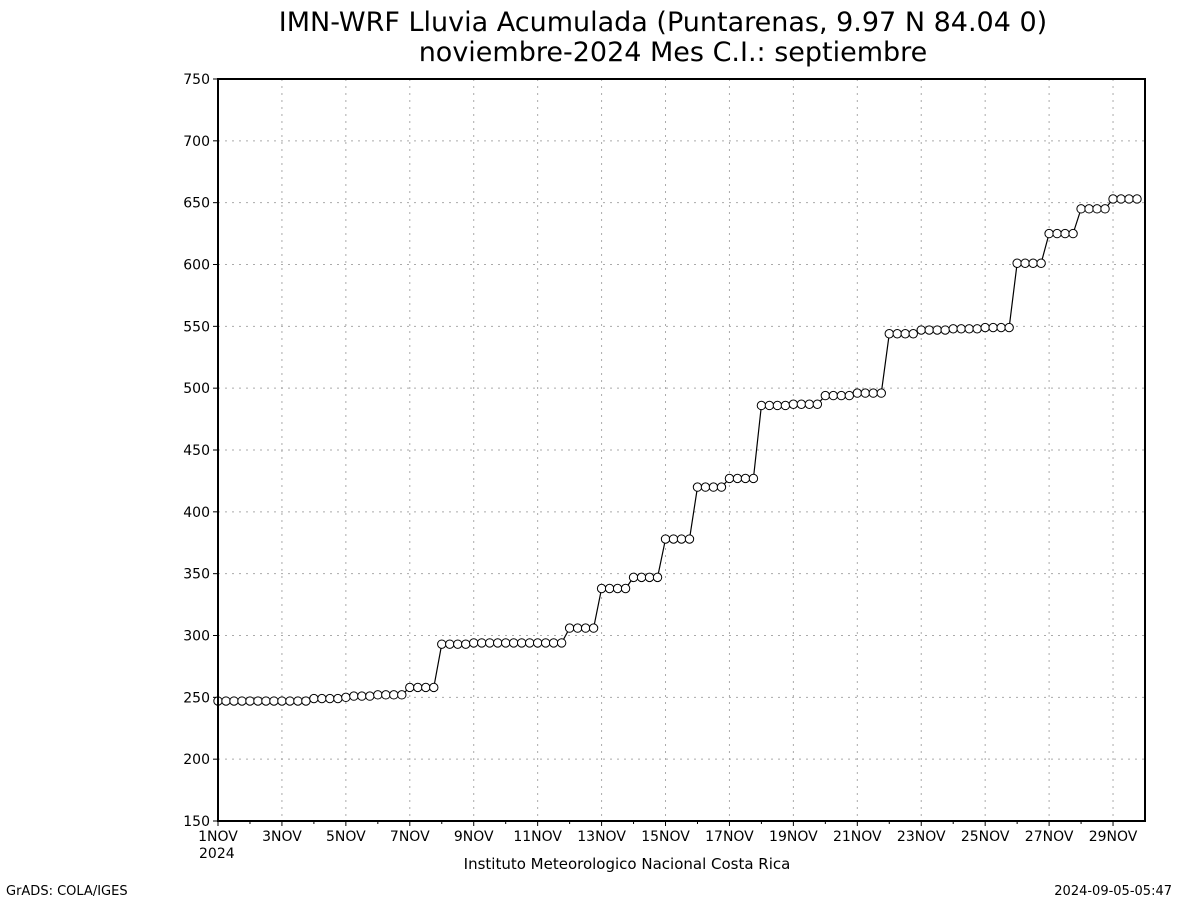 Image resolution: width=1200 pixels, height=900 pixels. What do you see at coordinates (196, 698) in the screenshot?
I see `y-tick-label: 250` at bounding box center [196, 698].